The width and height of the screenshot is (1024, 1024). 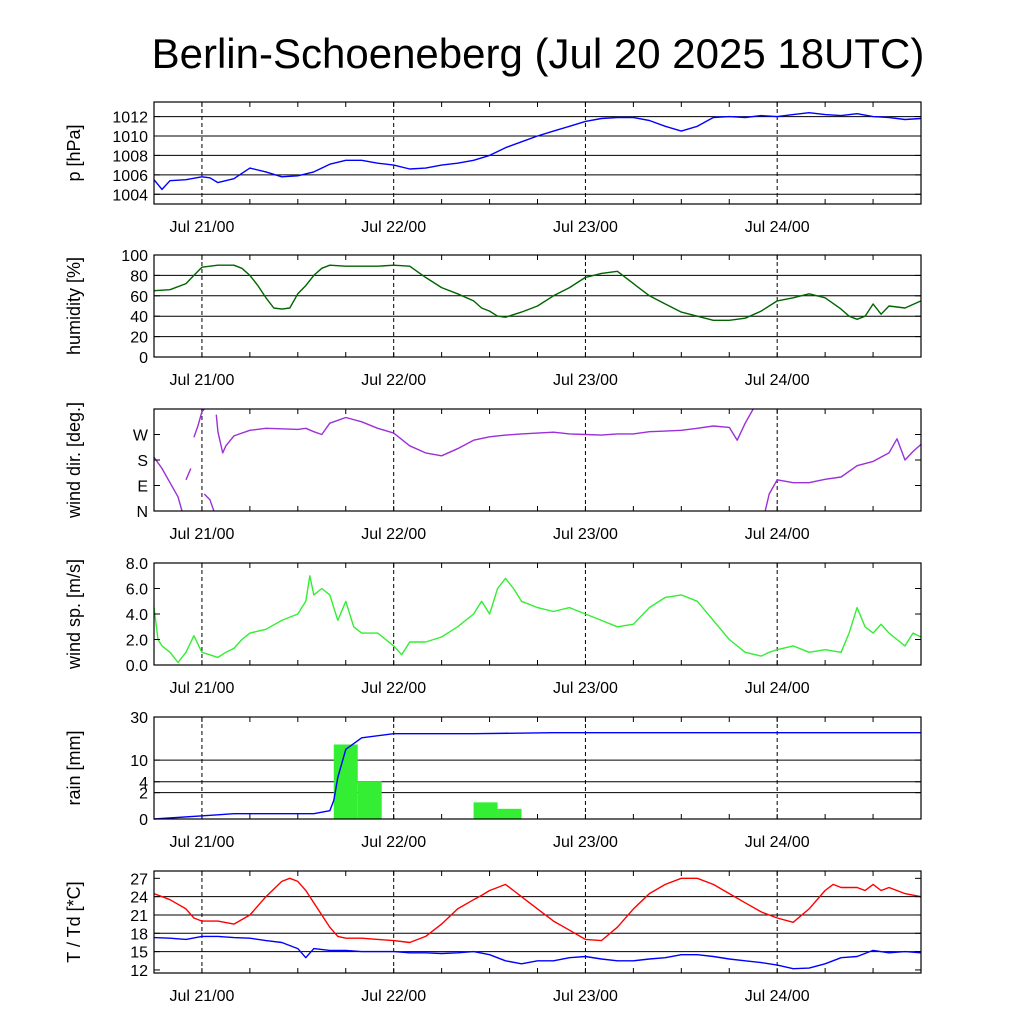 What do you see at coordinates (143, 783) in the screenshot?
I see `y-tick-label: 4` at bounding box center [143, 783].